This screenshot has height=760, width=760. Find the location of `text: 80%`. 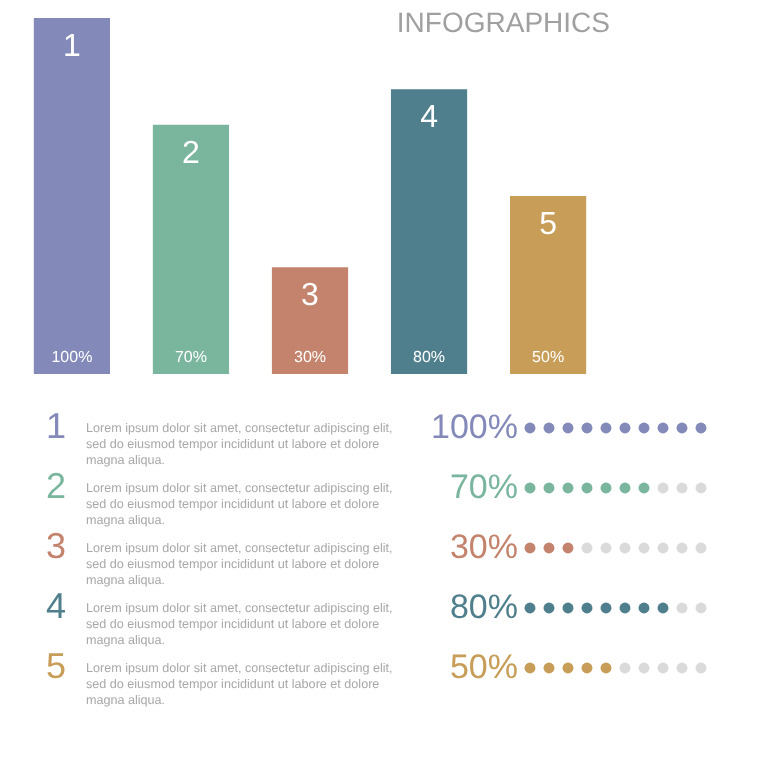

text: 80% is located at coordinates (483, 607).